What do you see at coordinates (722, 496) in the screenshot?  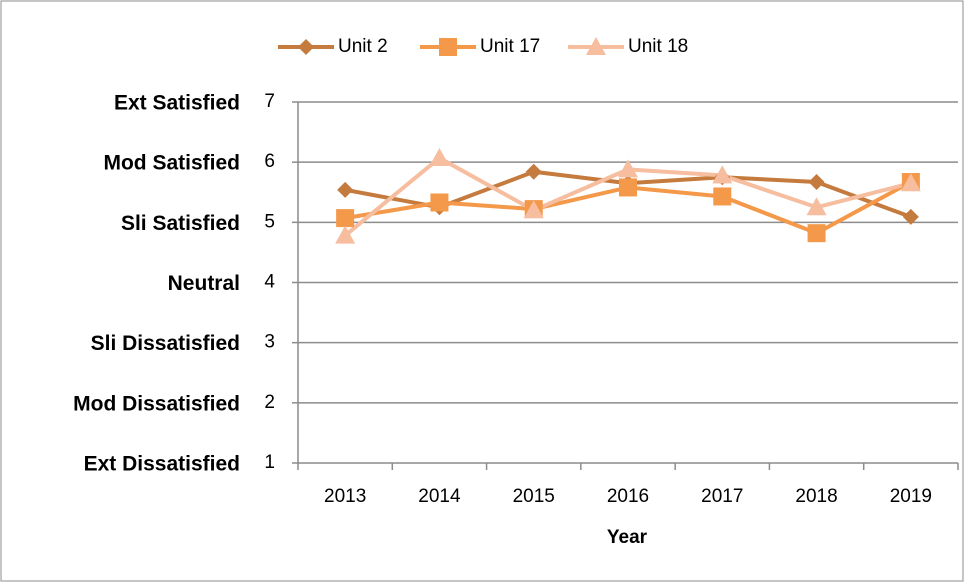 I see `x-tick-label: 2017` at bounding box center [722, 496].